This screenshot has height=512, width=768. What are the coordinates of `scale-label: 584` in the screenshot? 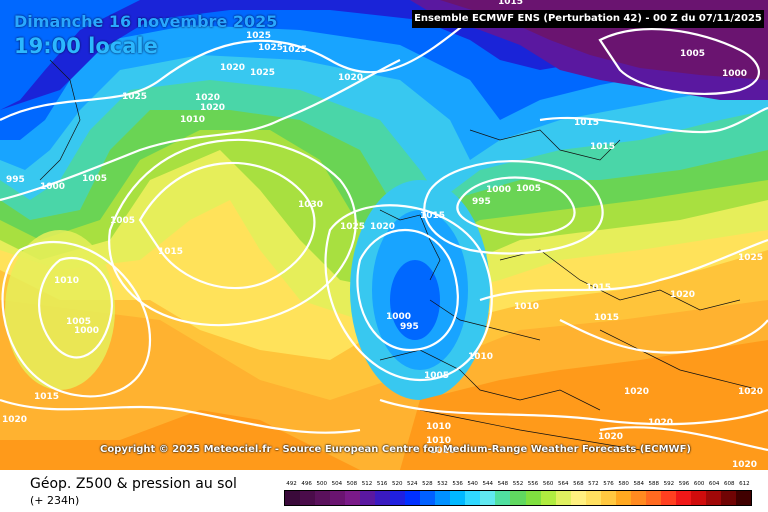 It's located at (638, 484).